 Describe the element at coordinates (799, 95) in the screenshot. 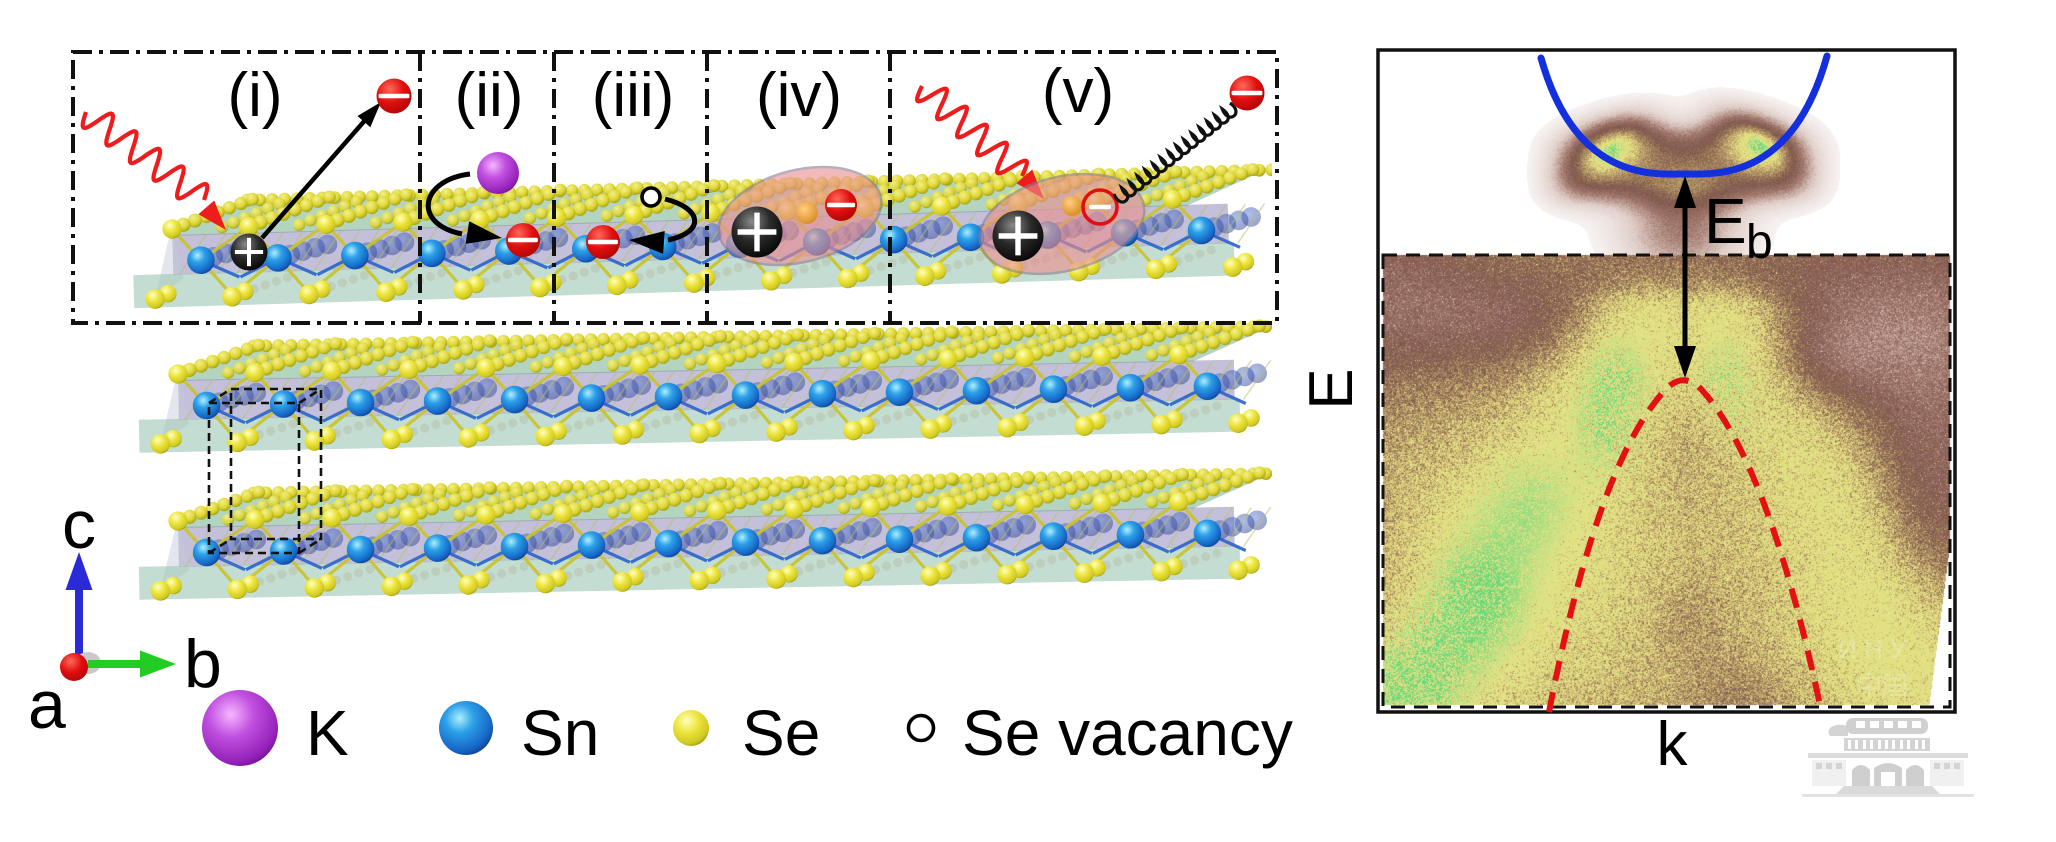

I see `svg-text: (iv)` at that location.